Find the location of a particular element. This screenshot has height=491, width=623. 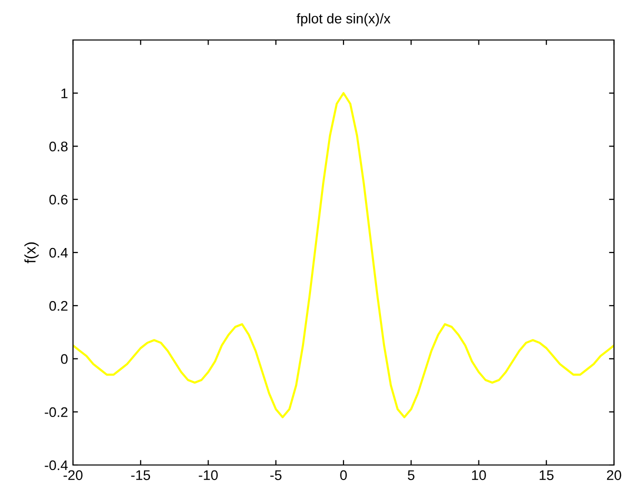

y-axis-title: f(x) is located at coordinates (31, 253).